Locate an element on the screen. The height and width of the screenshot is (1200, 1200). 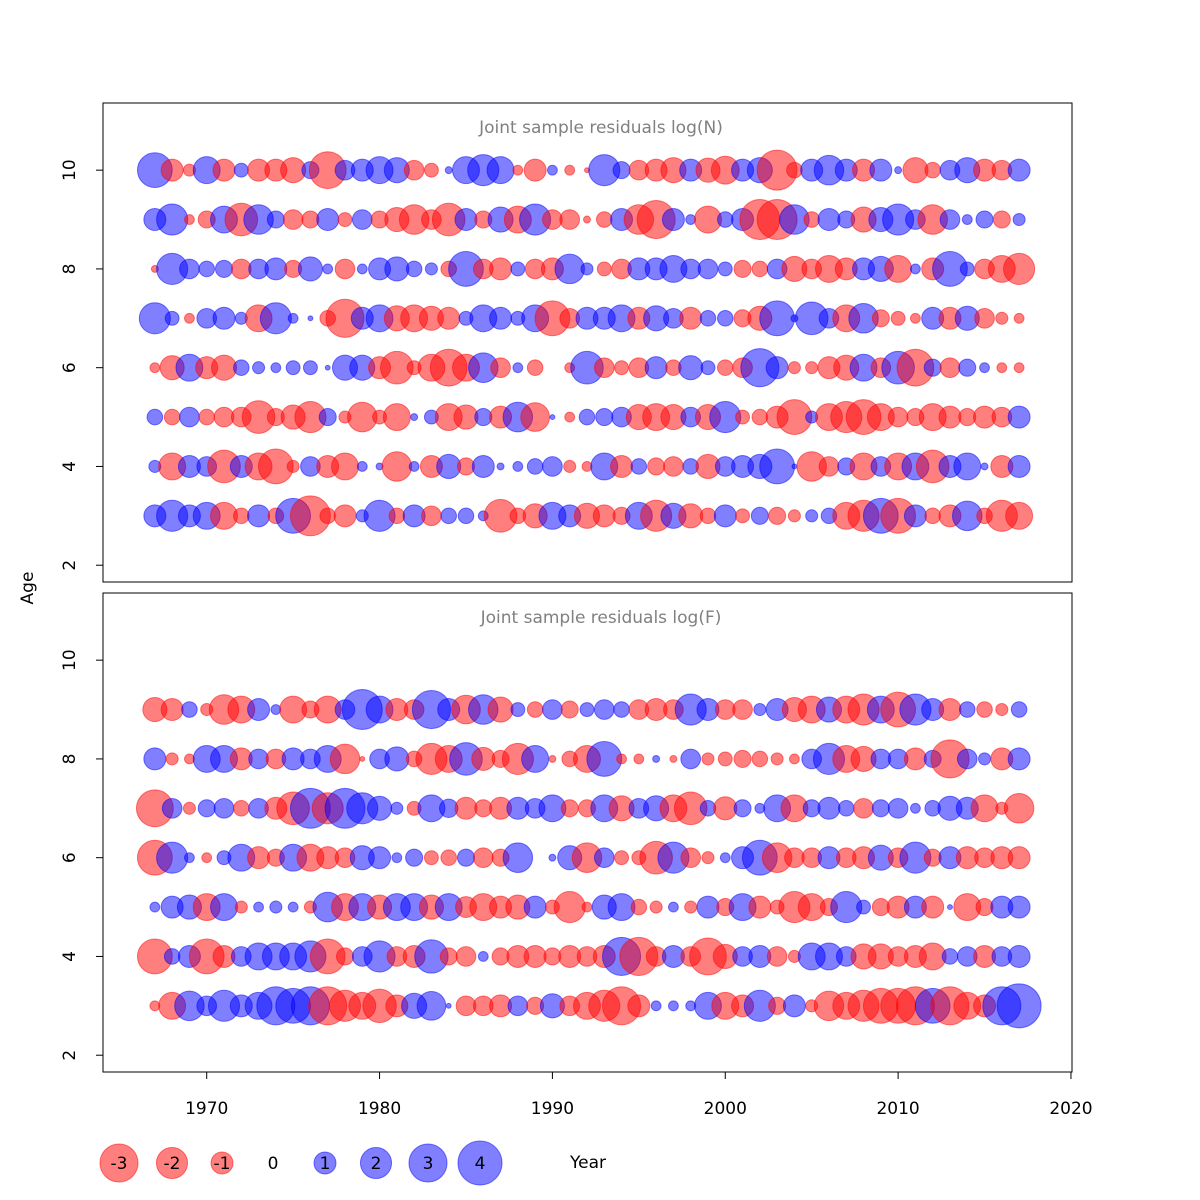
x-axis-label: Year is located at coordinates (587, 1163).